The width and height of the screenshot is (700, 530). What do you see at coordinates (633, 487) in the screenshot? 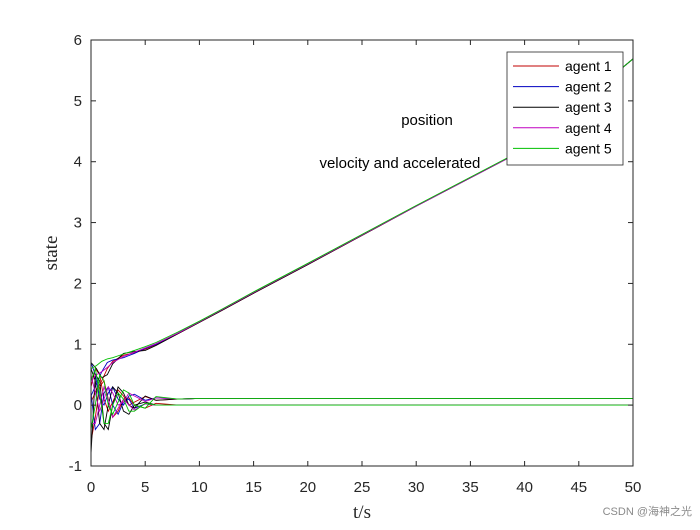
I see `x-tick-label: 50` at bounding box center [633, 487].